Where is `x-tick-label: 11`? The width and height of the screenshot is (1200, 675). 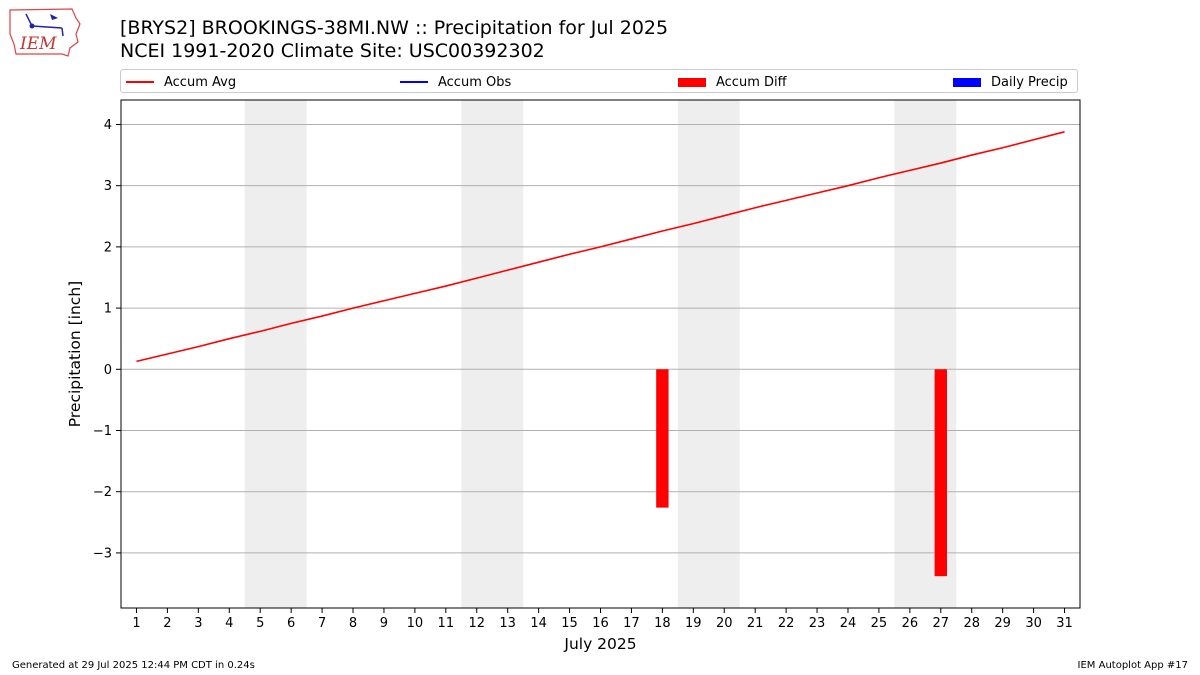 x-tick-label: 11 is located at coordinates (446, 623).